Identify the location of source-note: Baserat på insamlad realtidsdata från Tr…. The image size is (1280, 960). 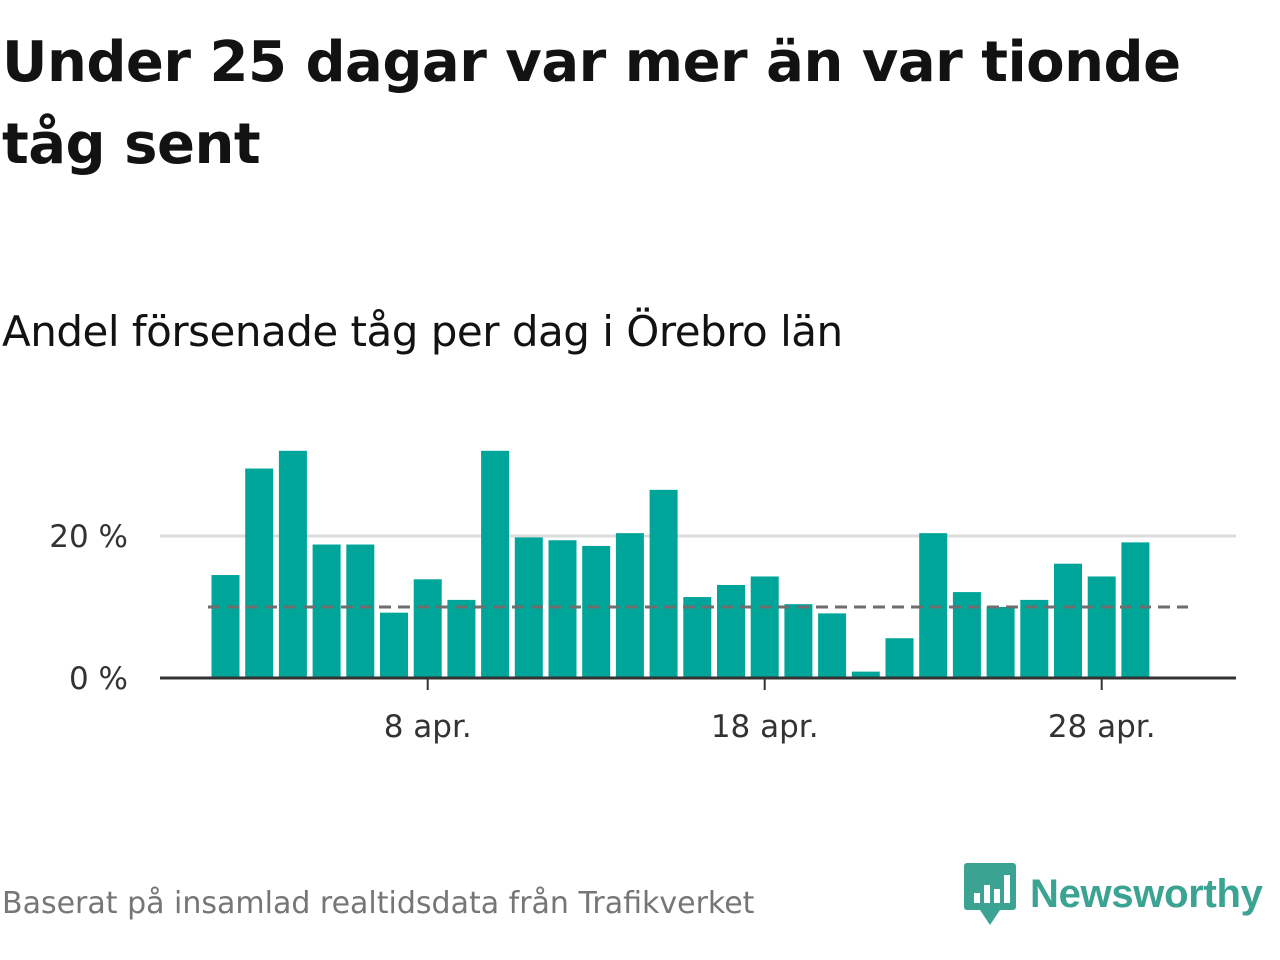
(378, 903).